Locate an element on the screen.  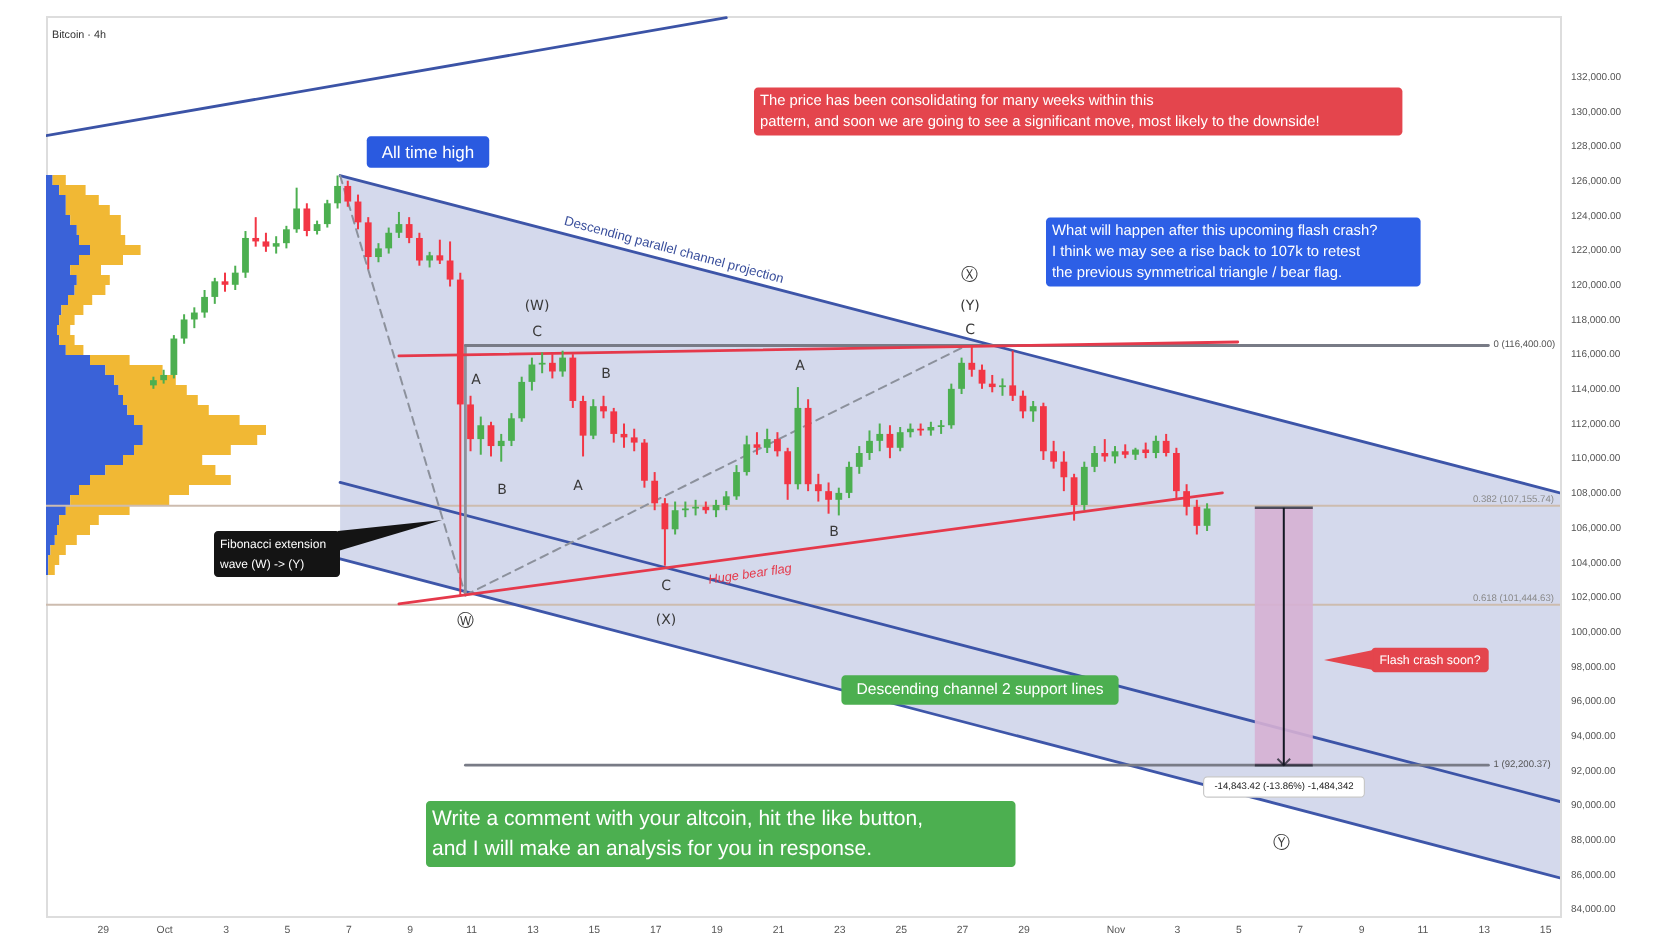
annotation: Ⓦ is located at coordinates (466, 621).